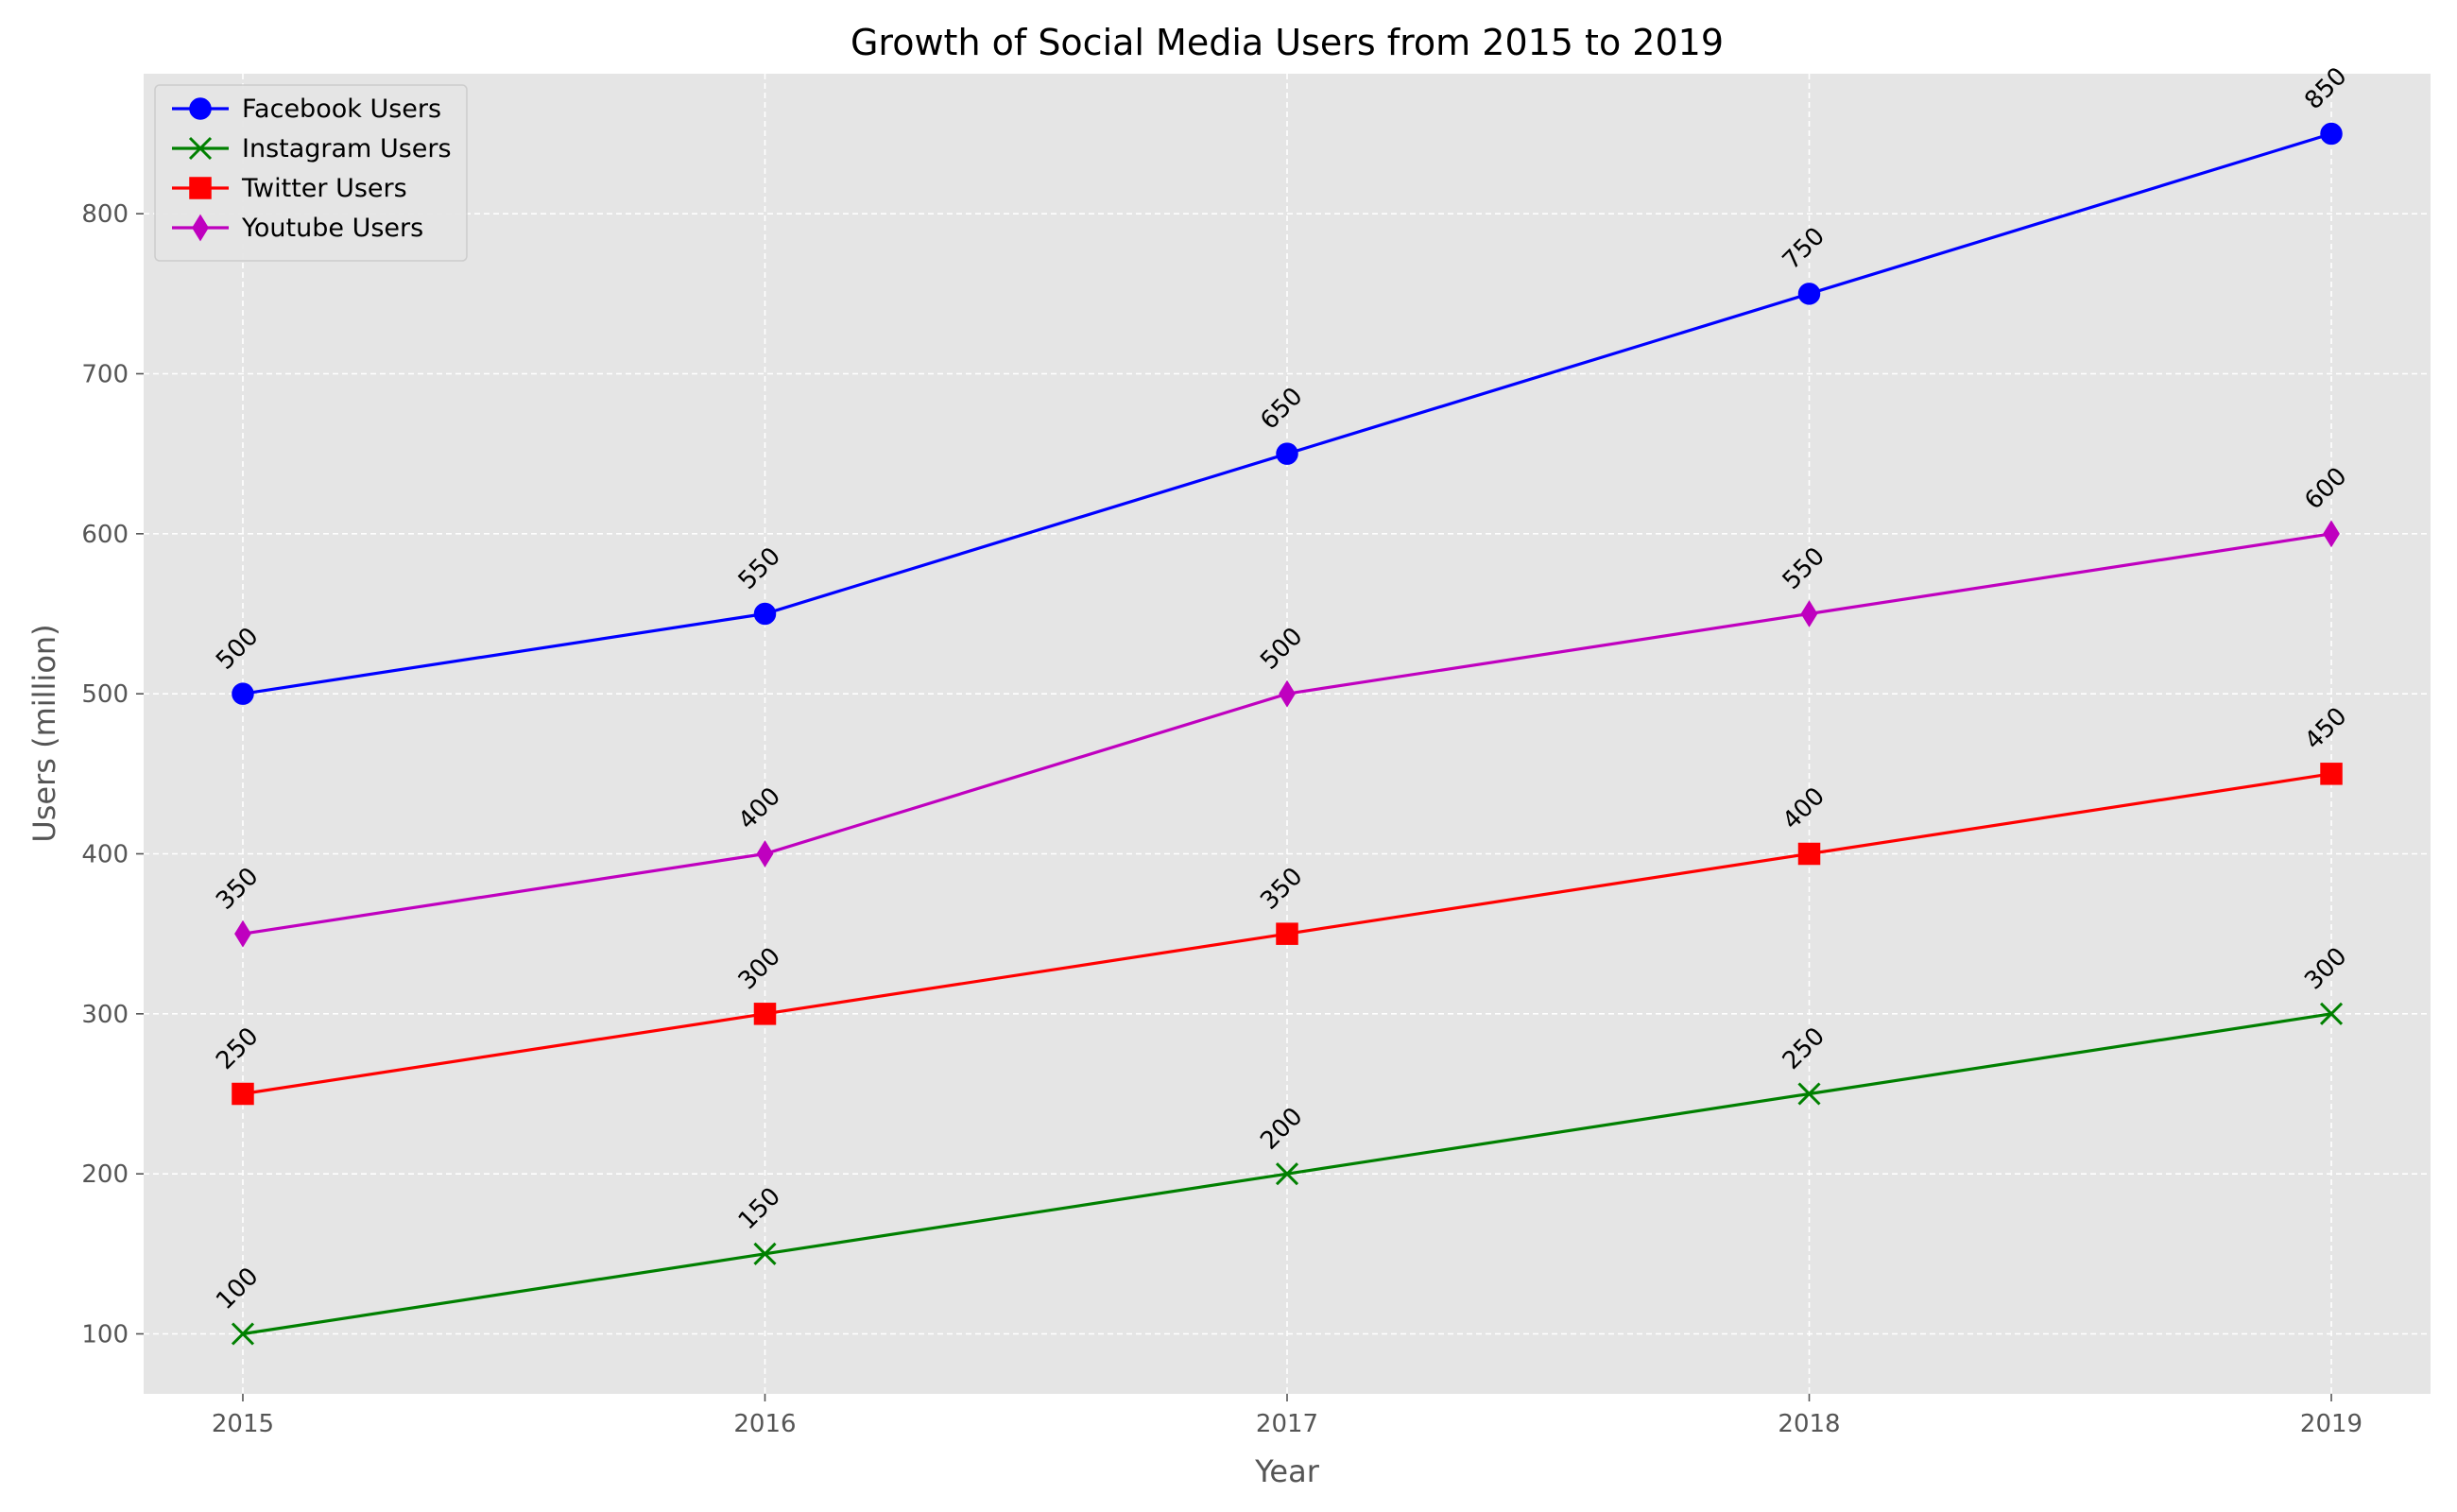 Image resolution: width=2457 pixels, height=1512 pixels. I want to click on legend-marker-youtube-users, so click(200, 228).